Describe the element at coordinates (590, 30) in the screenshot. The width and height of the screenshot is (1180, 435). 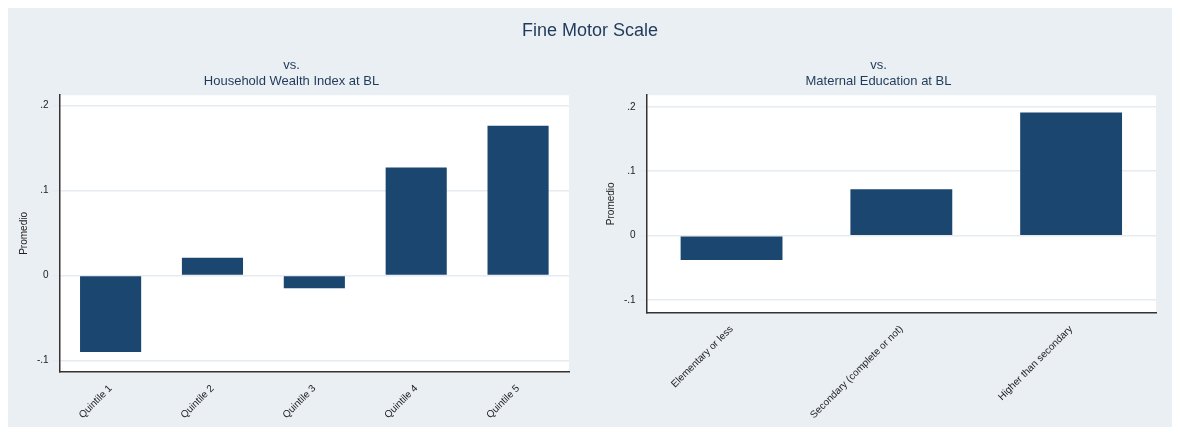
I see `text: Fine Motor Scale` at that location.